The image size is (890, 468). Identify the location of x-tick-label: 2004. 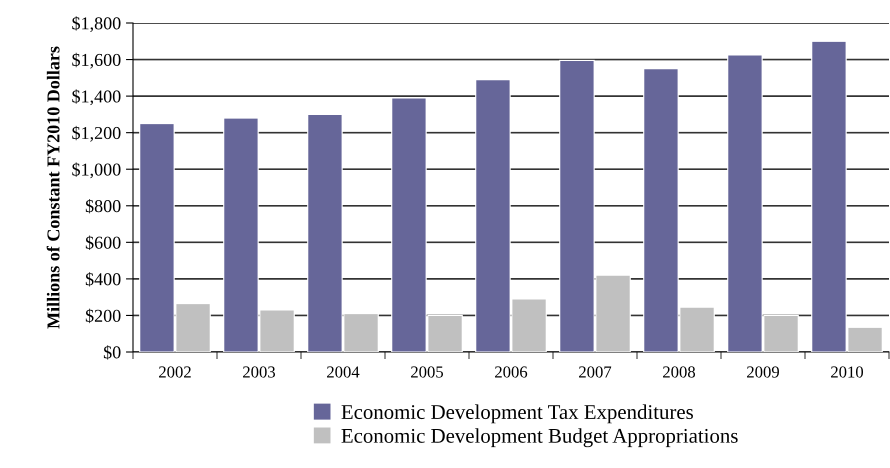
(343, 372).